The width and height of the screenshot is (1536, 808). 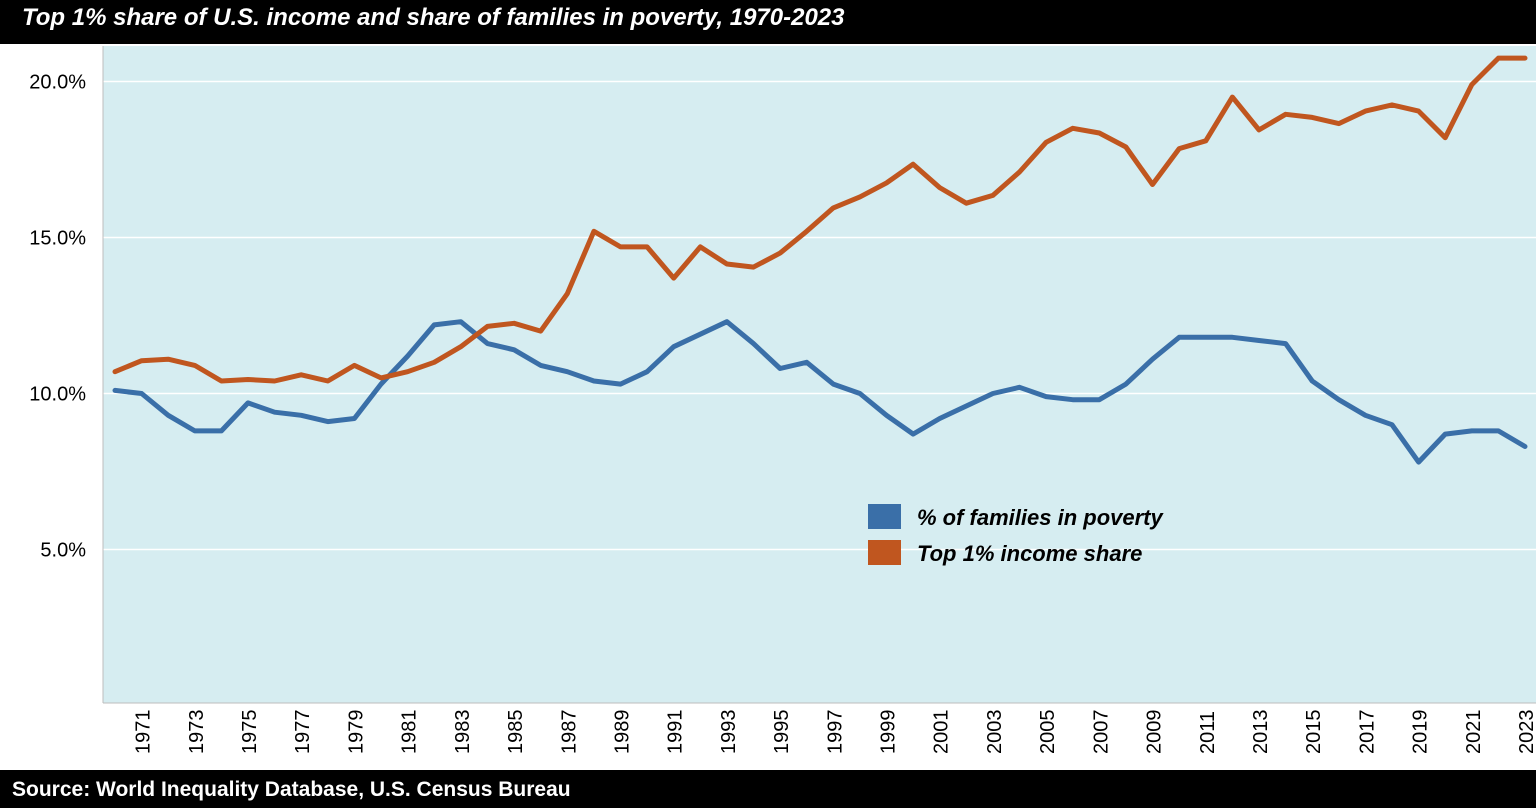 I want to click on x-tick-label: 1997, so click(x=835, y=732).